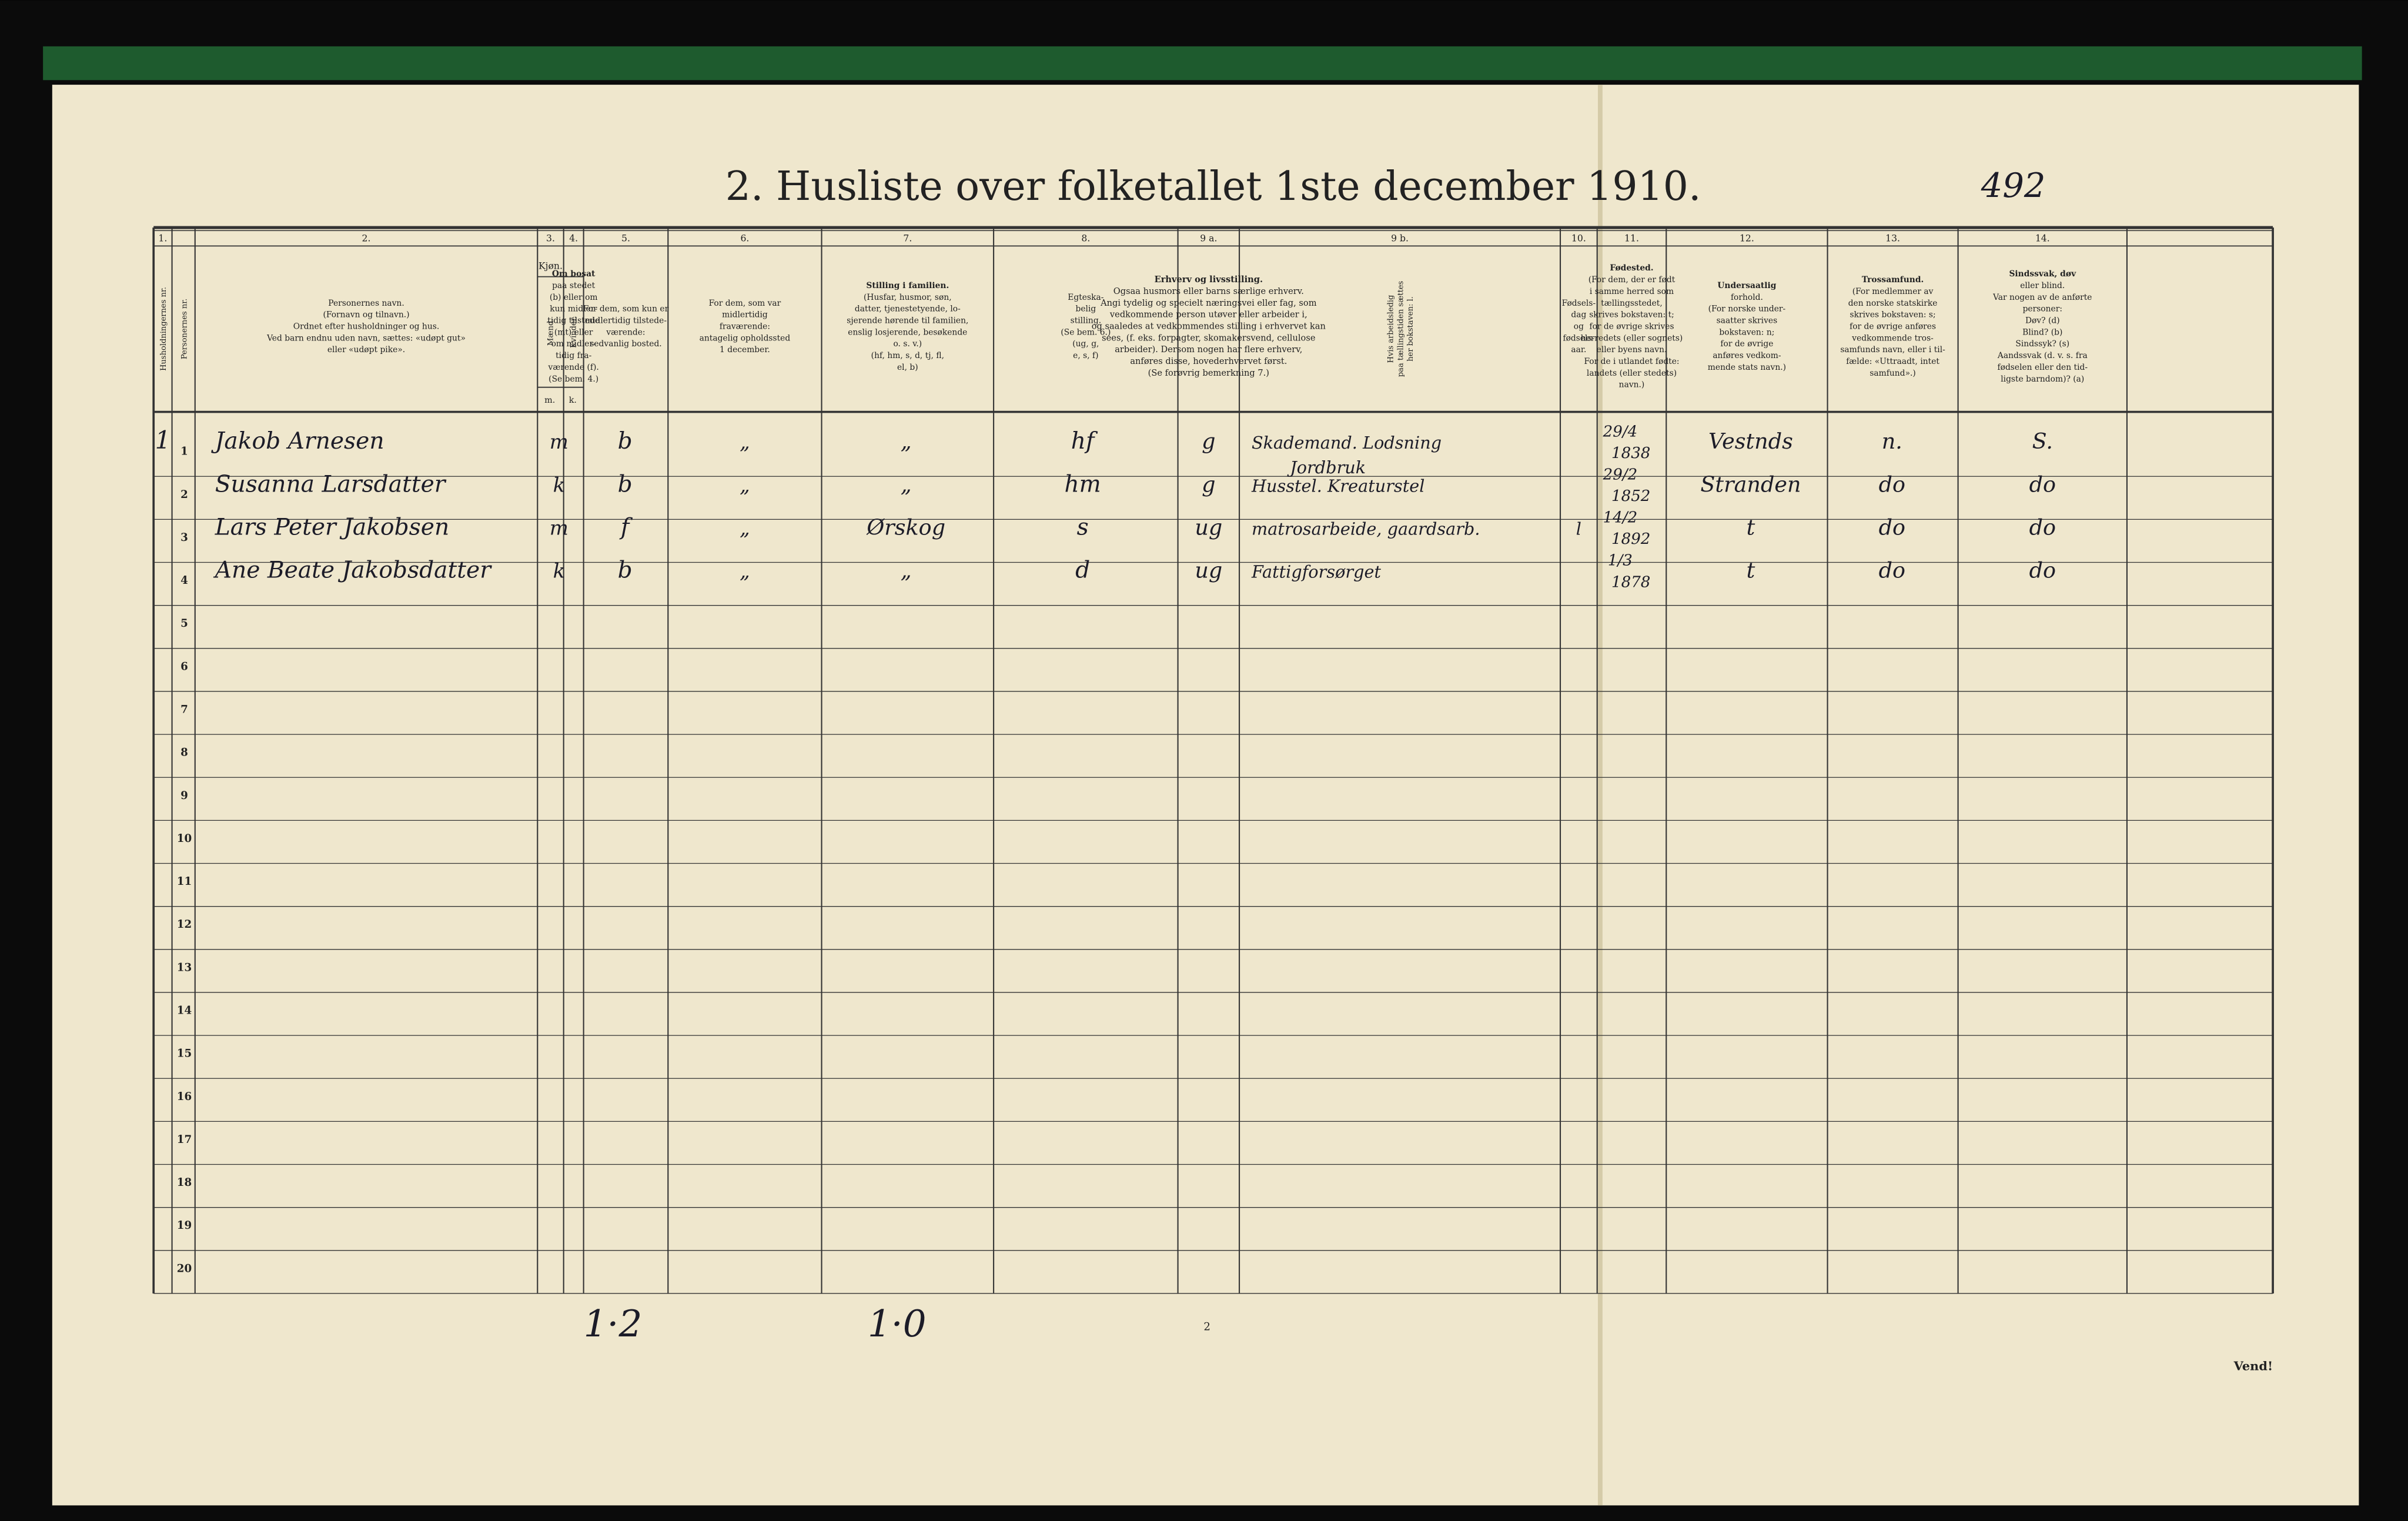 This screenshot has width=2408, height=1521. What do you see at coordinates (574, 297) in the screenshot?
I see `column-header: (b) eller om` at bounding box center [574, 297].